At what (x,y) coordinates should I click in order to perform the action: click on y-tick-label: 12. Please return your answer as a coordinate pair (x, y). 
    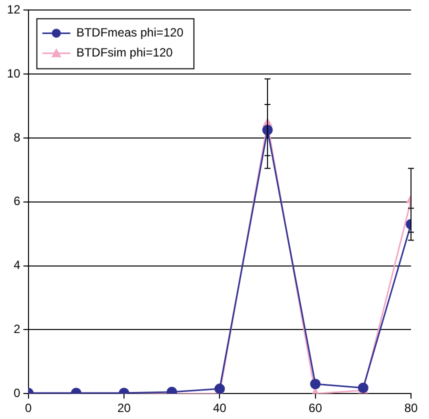
    Looking at the image, I should click on (13, 9).